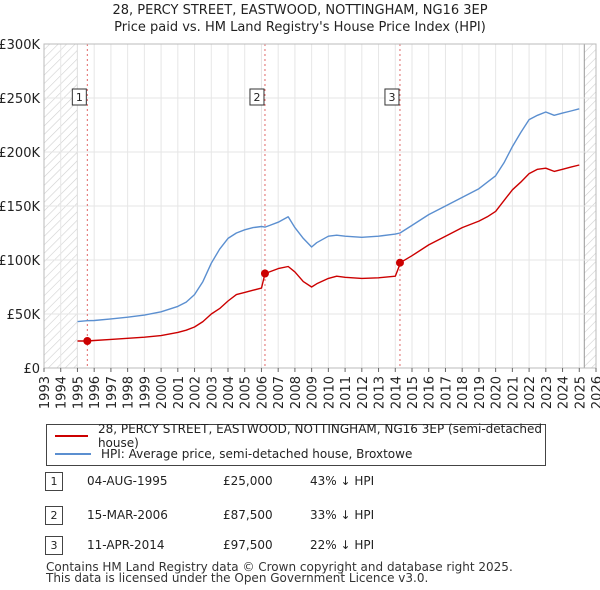 This screenshot has height=590, width=600. Describe the element at coordinates (95, 392) in the screenshot. I see `x-tick-label: 1996` at that location.